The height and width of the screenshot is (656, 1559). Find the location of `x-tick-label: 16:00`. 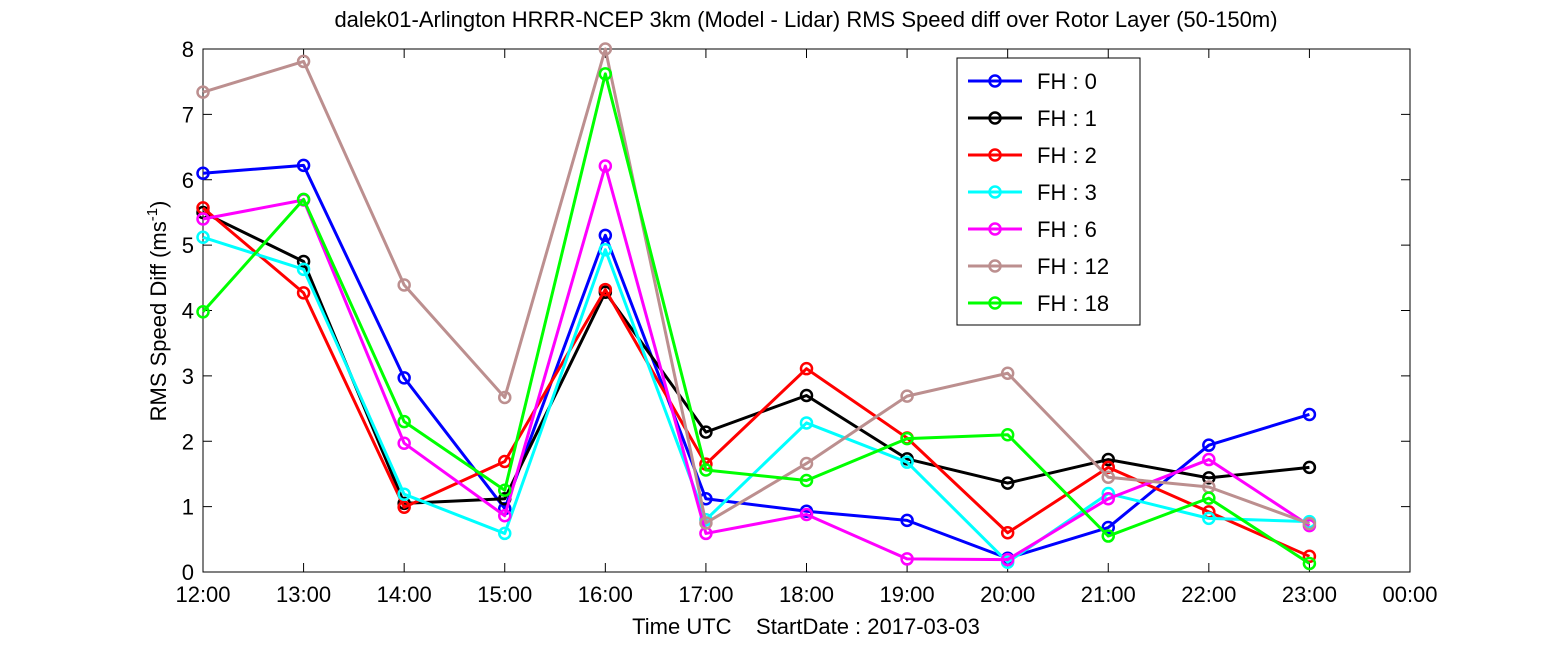

x-tick-label: 16:00 is located at coordinates (605, 594).